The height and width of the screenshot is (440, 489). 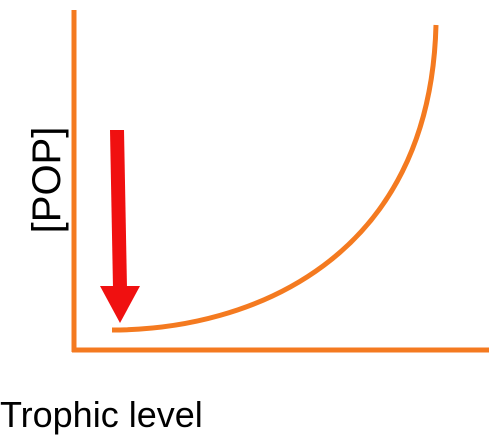 I want to click on y-axis-label: [POP], so click(x=47, y=180).